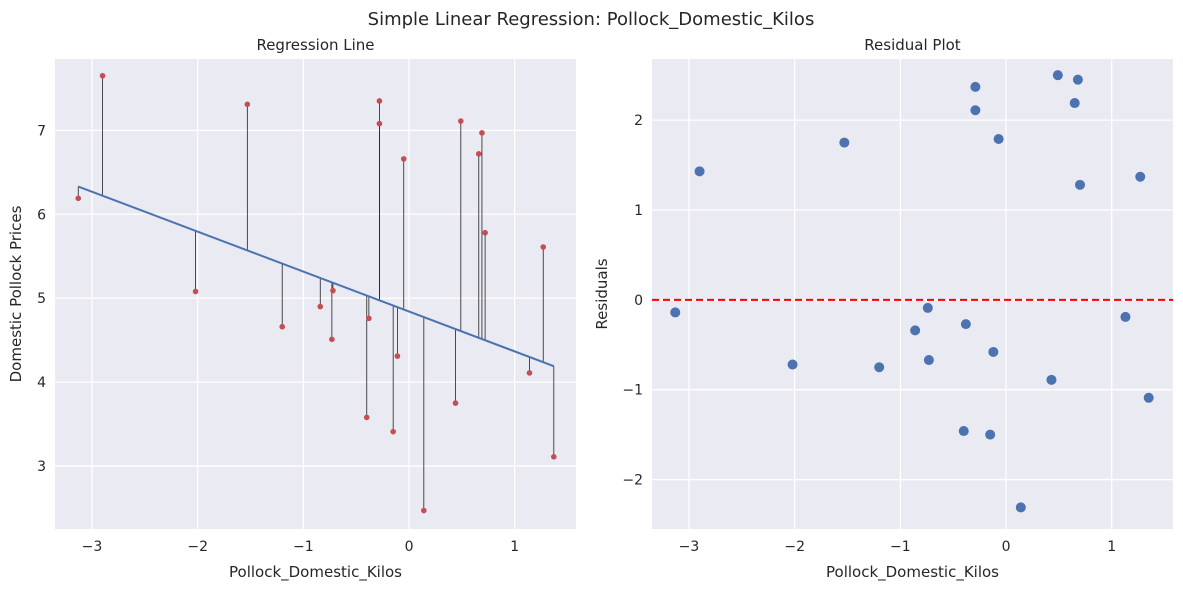  I want to click on y-tick-label: 4, so click(41, 383).